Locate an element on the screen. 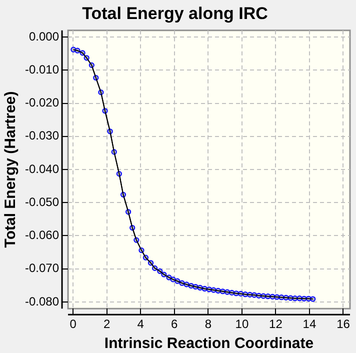  y-tick-label: -0.050 is located at coordinates (42, 201).